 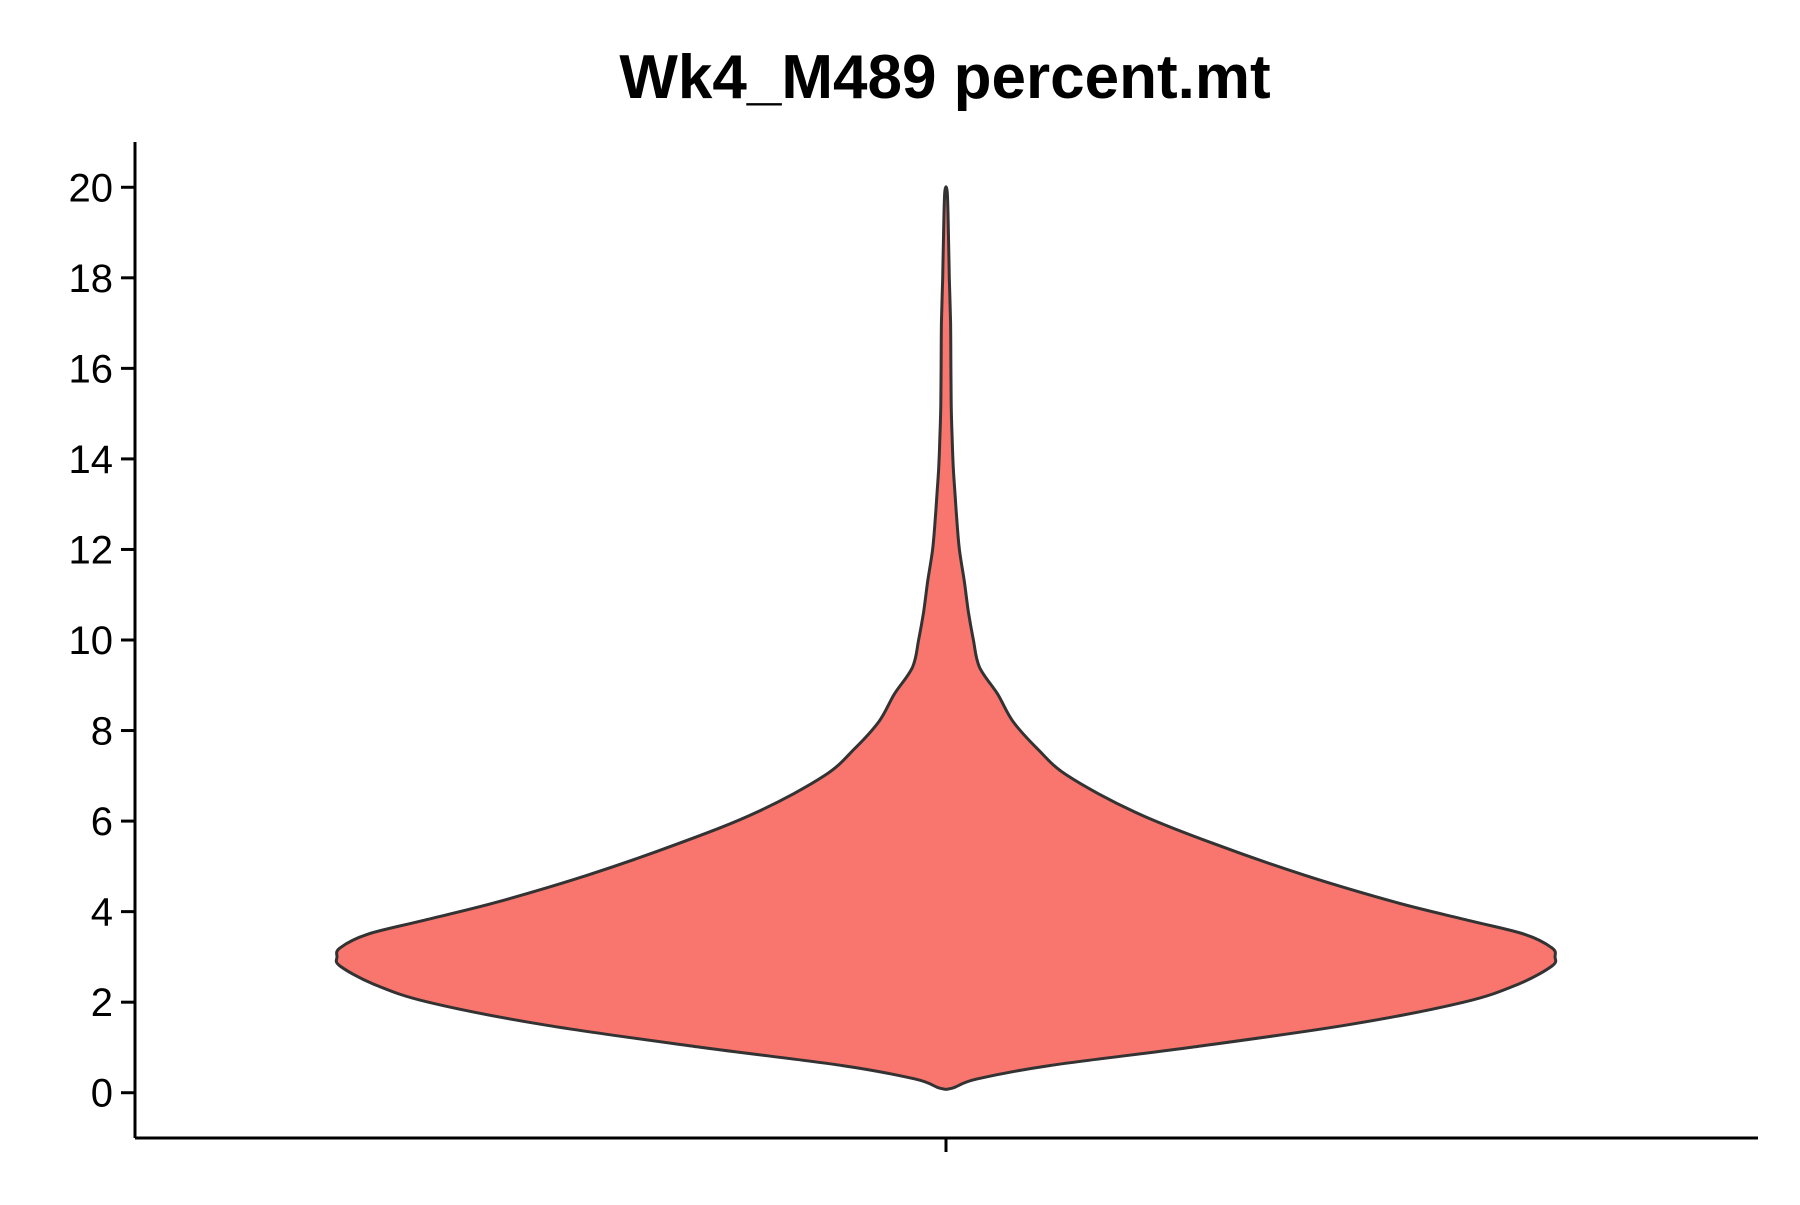 What do you see at coordinates (102, 732) in the screenshot?
I see `y-tick-label: 8` at bounding box center [102, 732].